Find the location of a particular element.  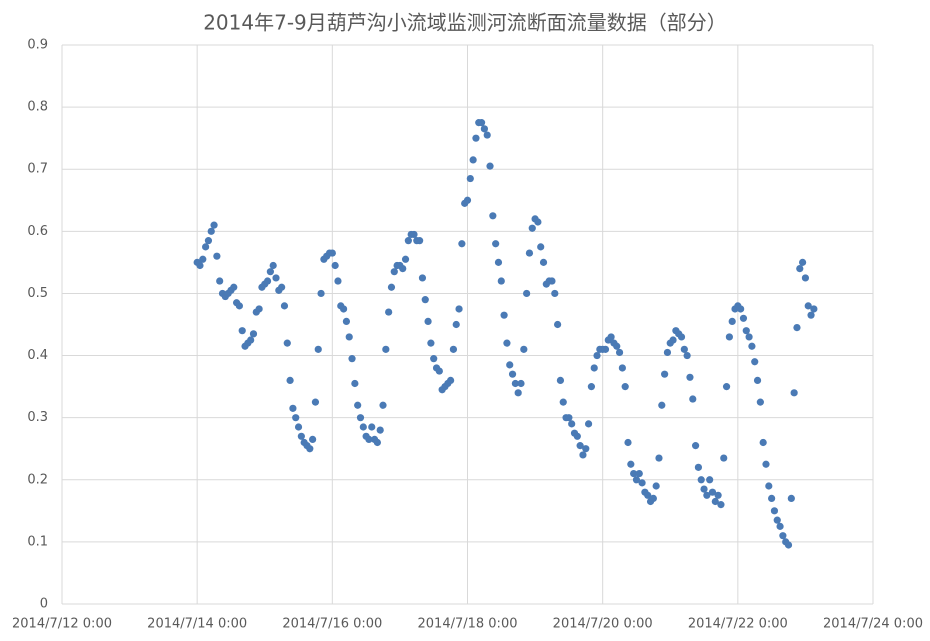

y-tick-label: 0.1 is located at coordinates (37, 541).